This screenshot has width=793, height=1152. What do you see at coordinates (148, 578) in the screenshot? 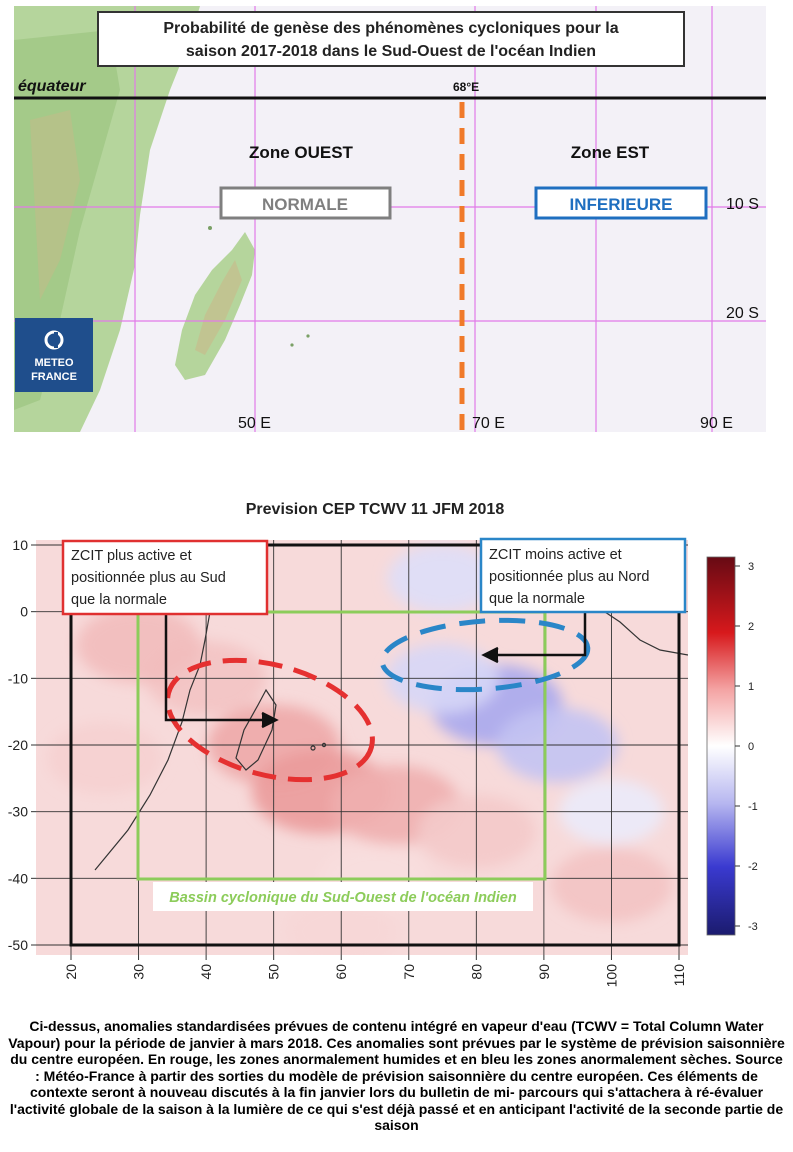
I see `annotation-south-line2: positionnée plus au Sud` at bounding box center [148, 578].